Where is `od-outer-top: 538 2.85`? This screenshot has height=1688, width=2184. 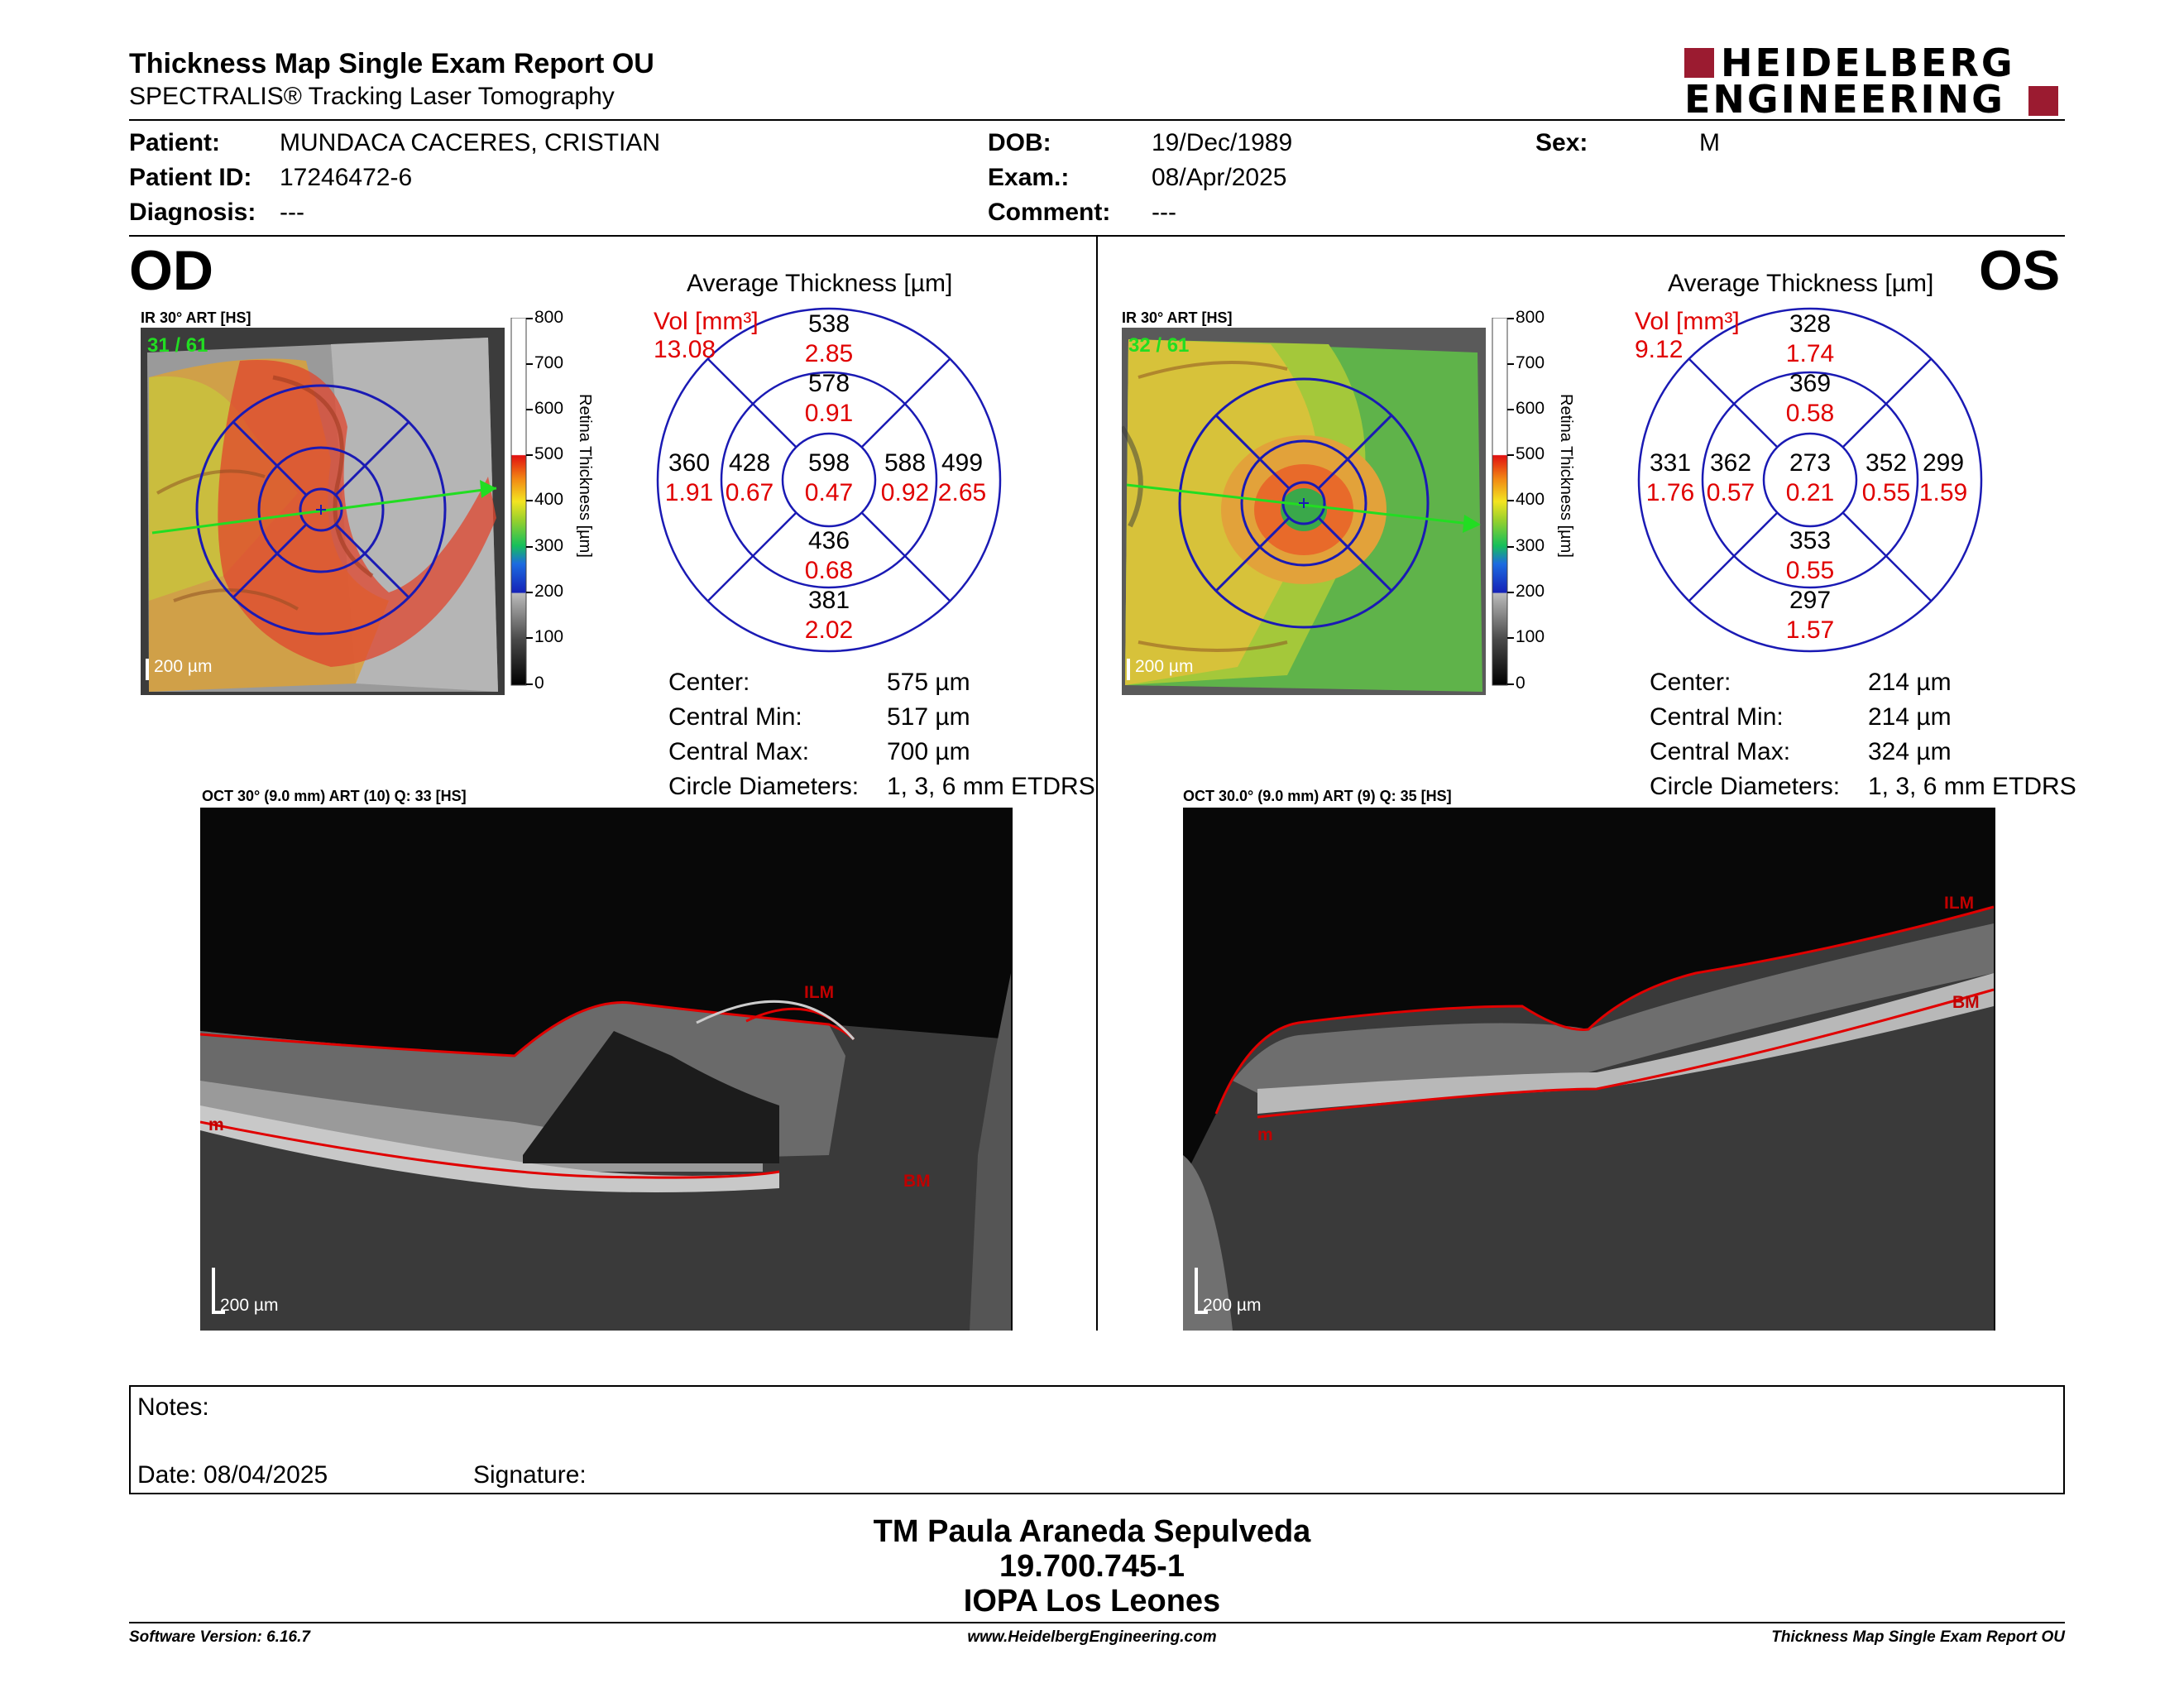
od-outer-top: 538 2.85 is located at coordinates (829, 339).